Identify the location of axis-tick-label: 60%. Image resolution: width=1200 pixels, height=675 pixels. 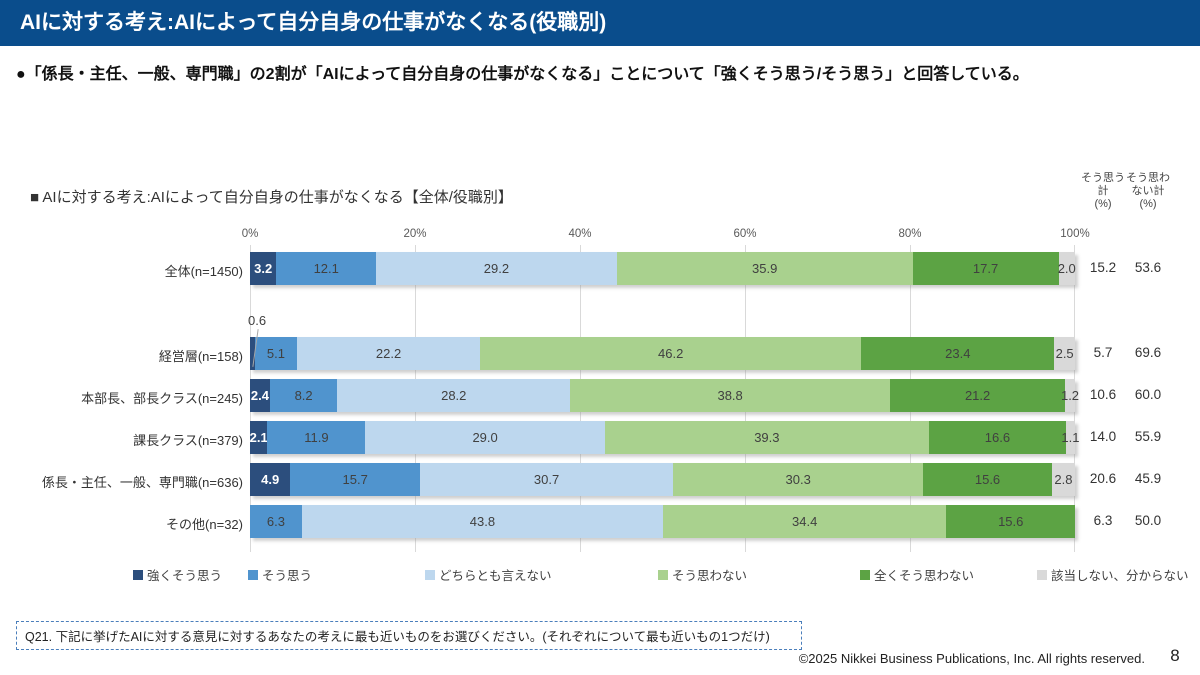
(745, 234).